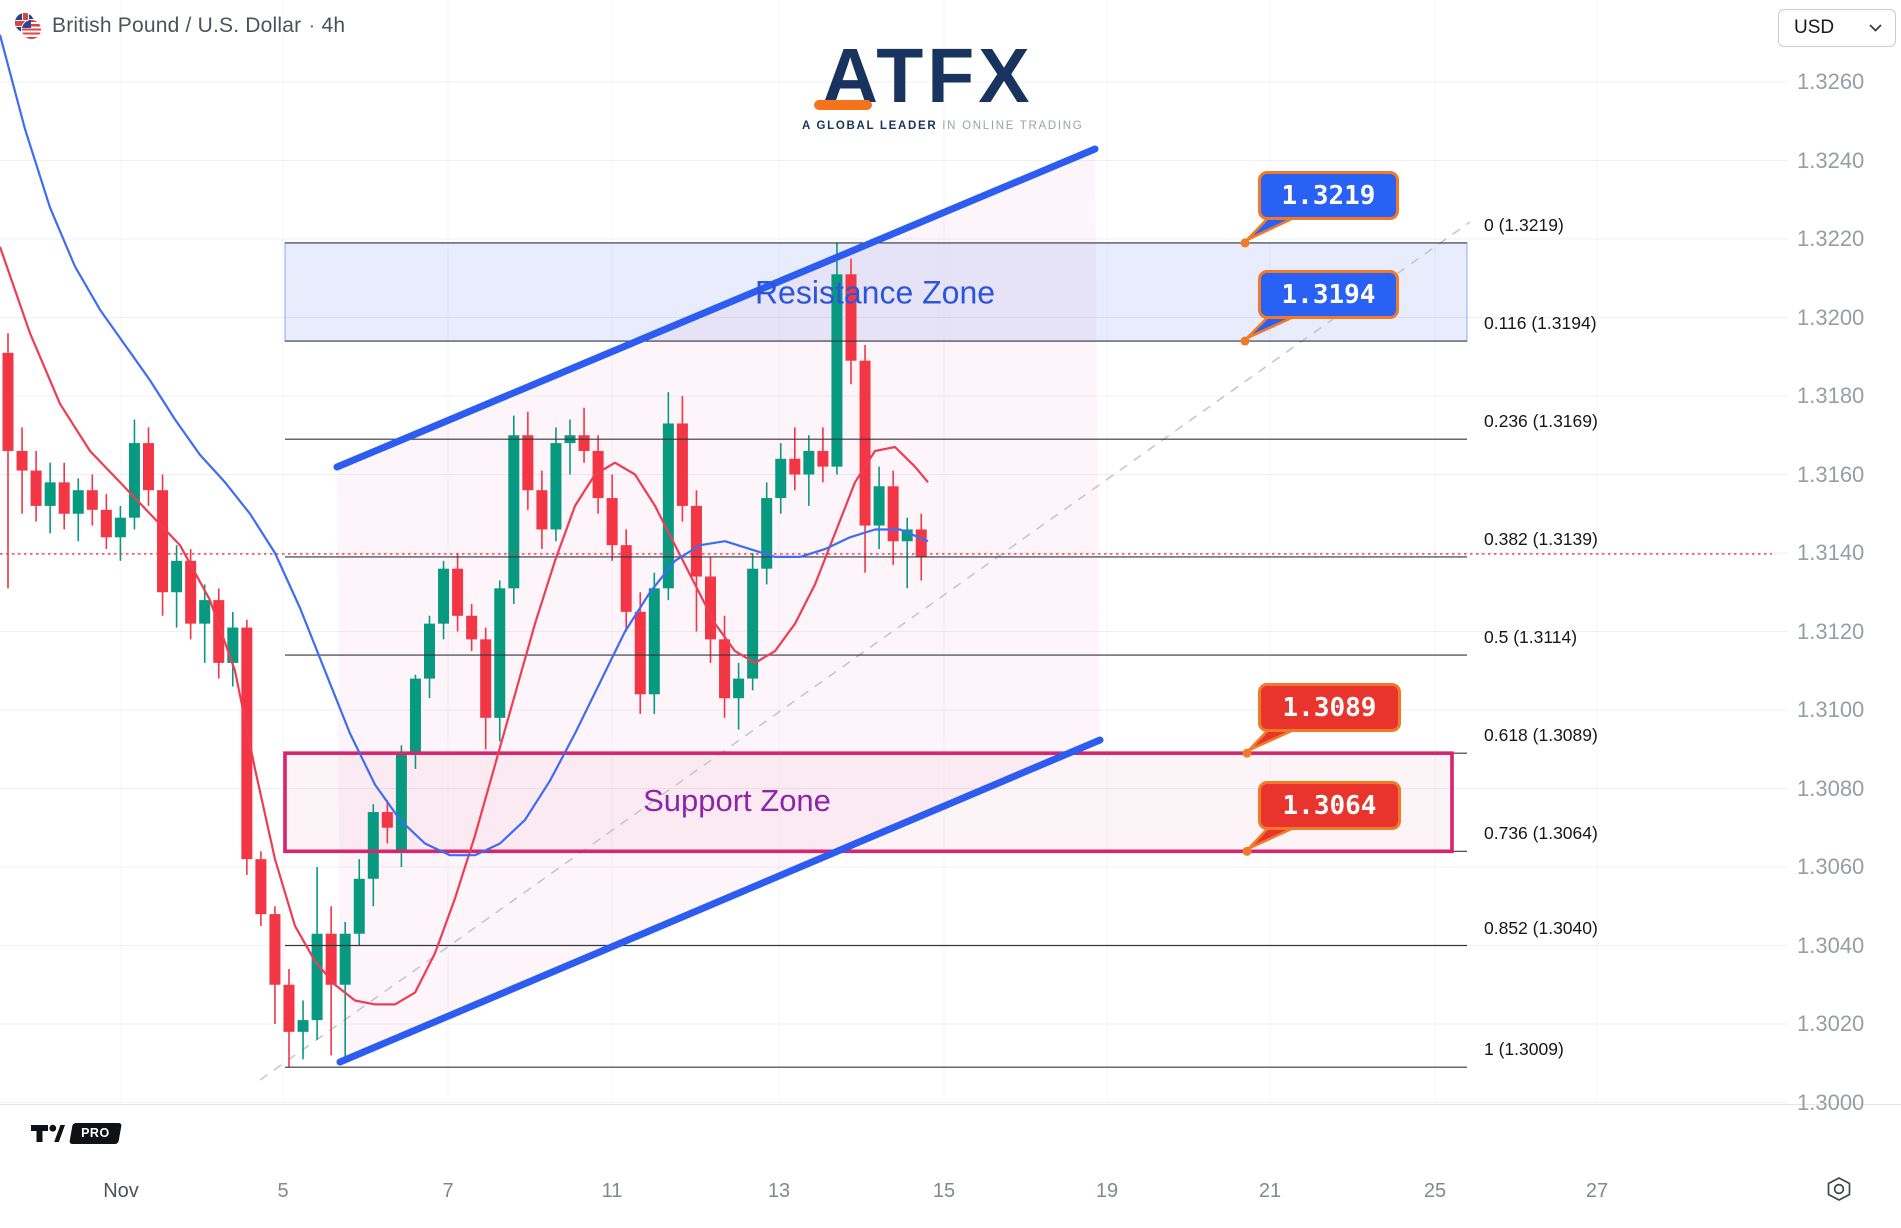  Describe the element at coordinates (612, 1191) in the screenshot. I see `date-axis-label: 11` at that location.